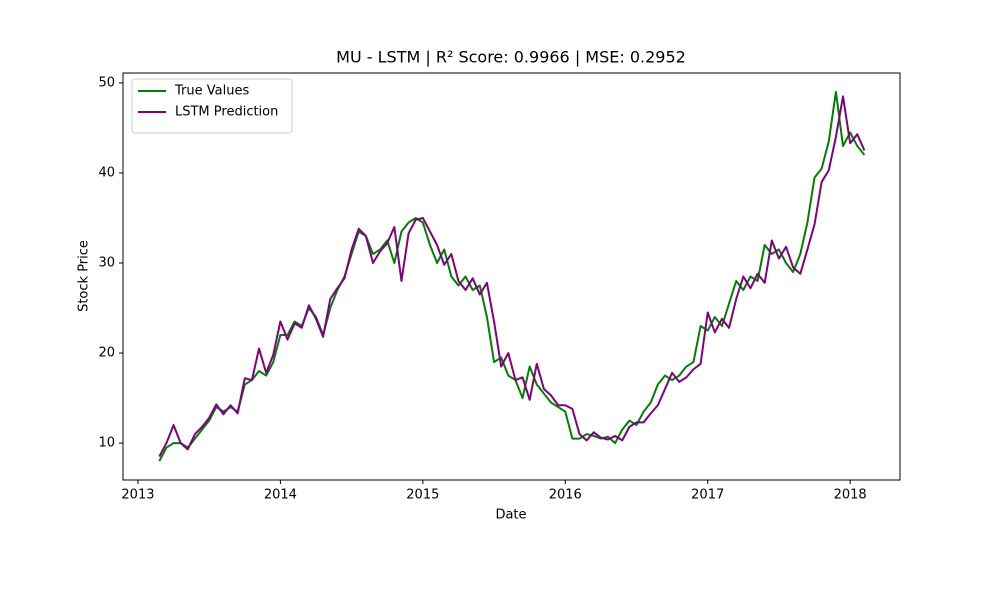 This screenshot has width=1000, height=604. I want to click on x-tick-label: 2017, so click(707, 495).